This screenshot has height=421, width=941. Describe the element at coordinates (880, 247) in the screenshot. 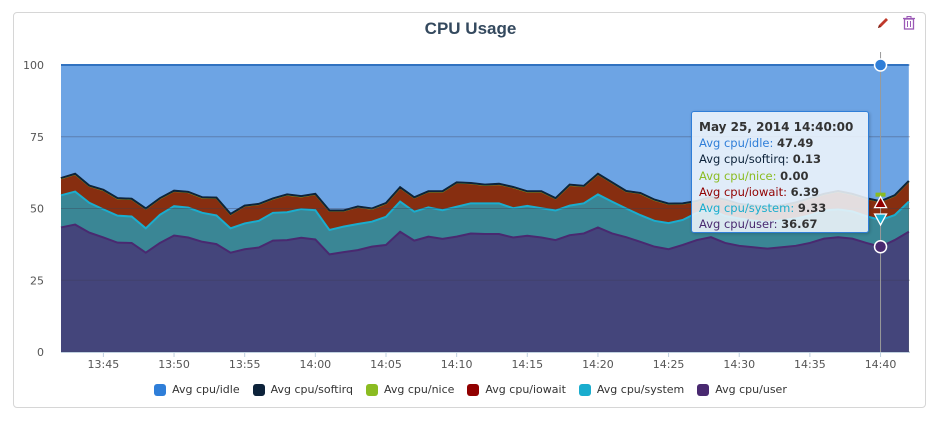

I see `marker-user` at that location.